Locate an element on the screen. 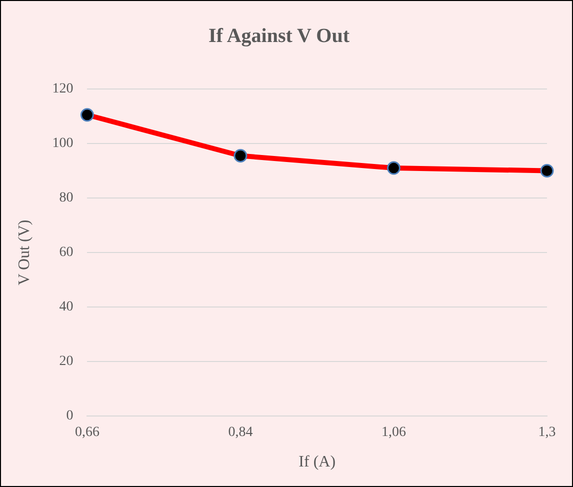 This screenshot has width=573, height=487. y-tick-label: 80 is located at coordinates (66, 198).